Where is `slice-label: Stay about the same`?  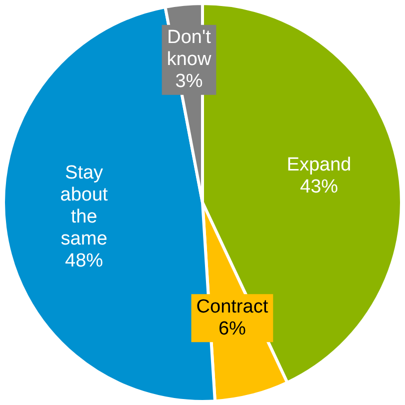
slice-label: Stay about the same is located at coordinates (84, 206).